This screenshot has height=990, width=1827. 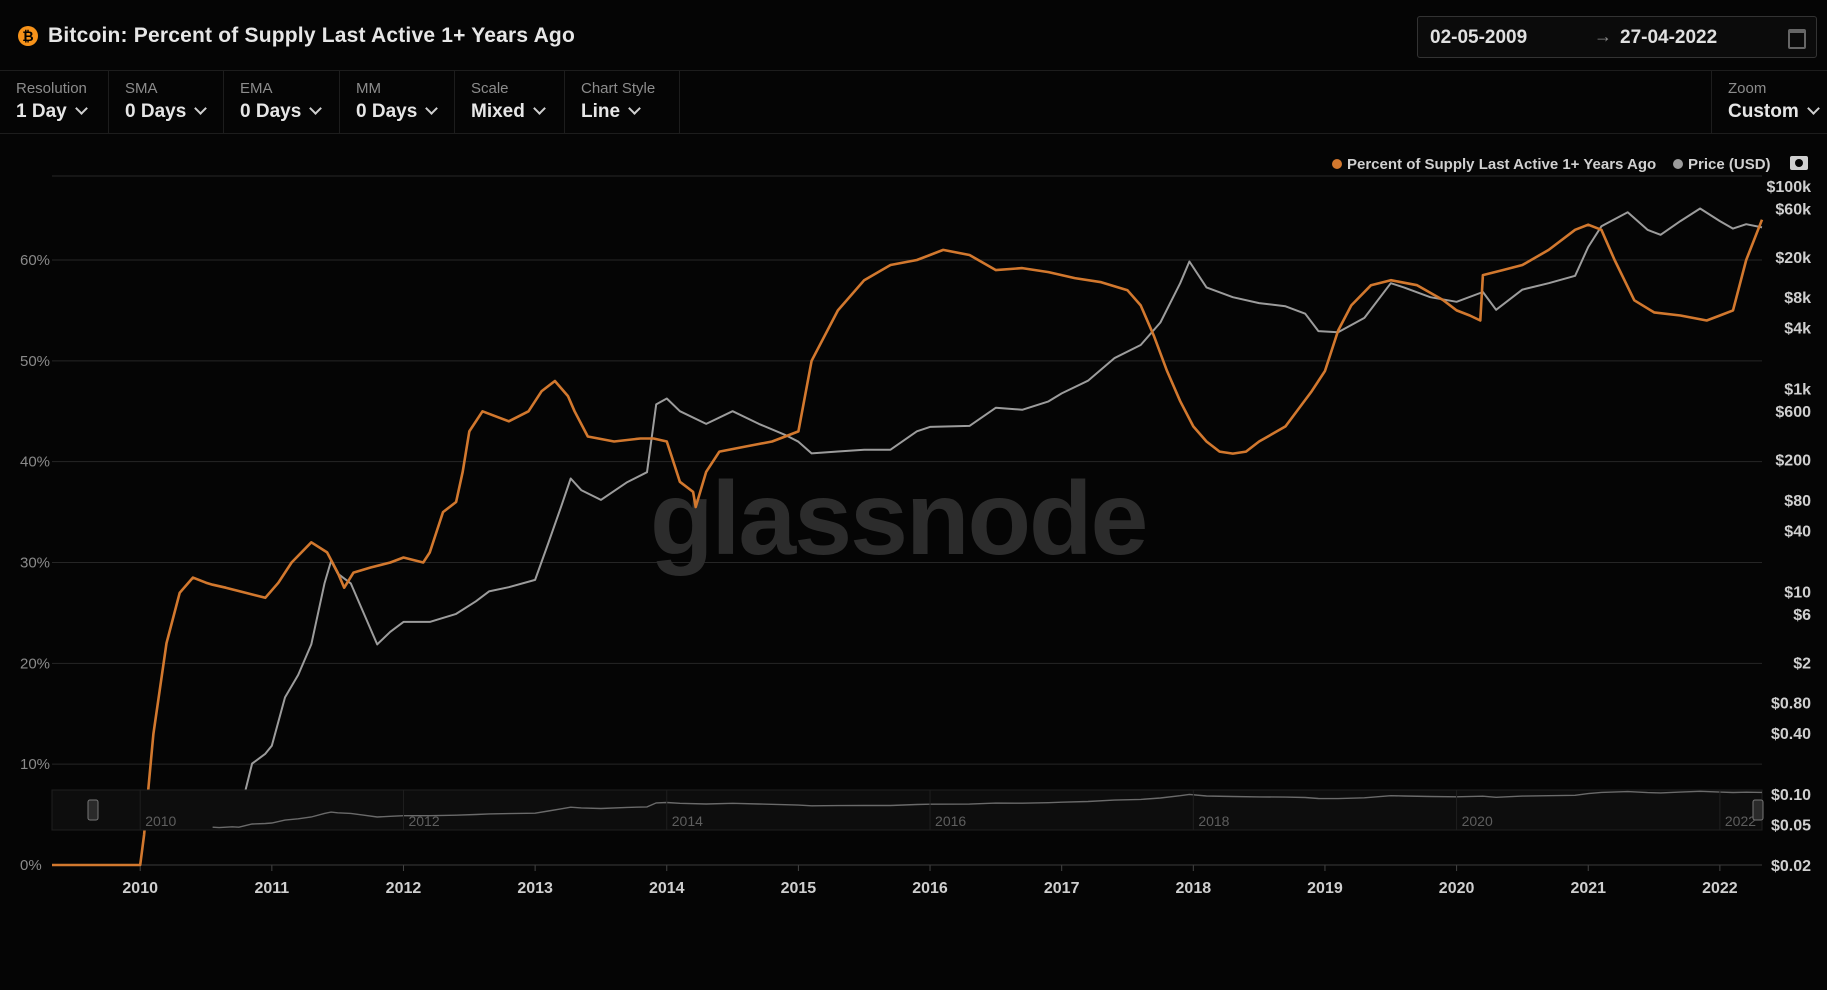 What do you see at coordinates (667, 888) in the screenshot?
I see `x-tick-label: 2014` at bounding box center [667, 888].